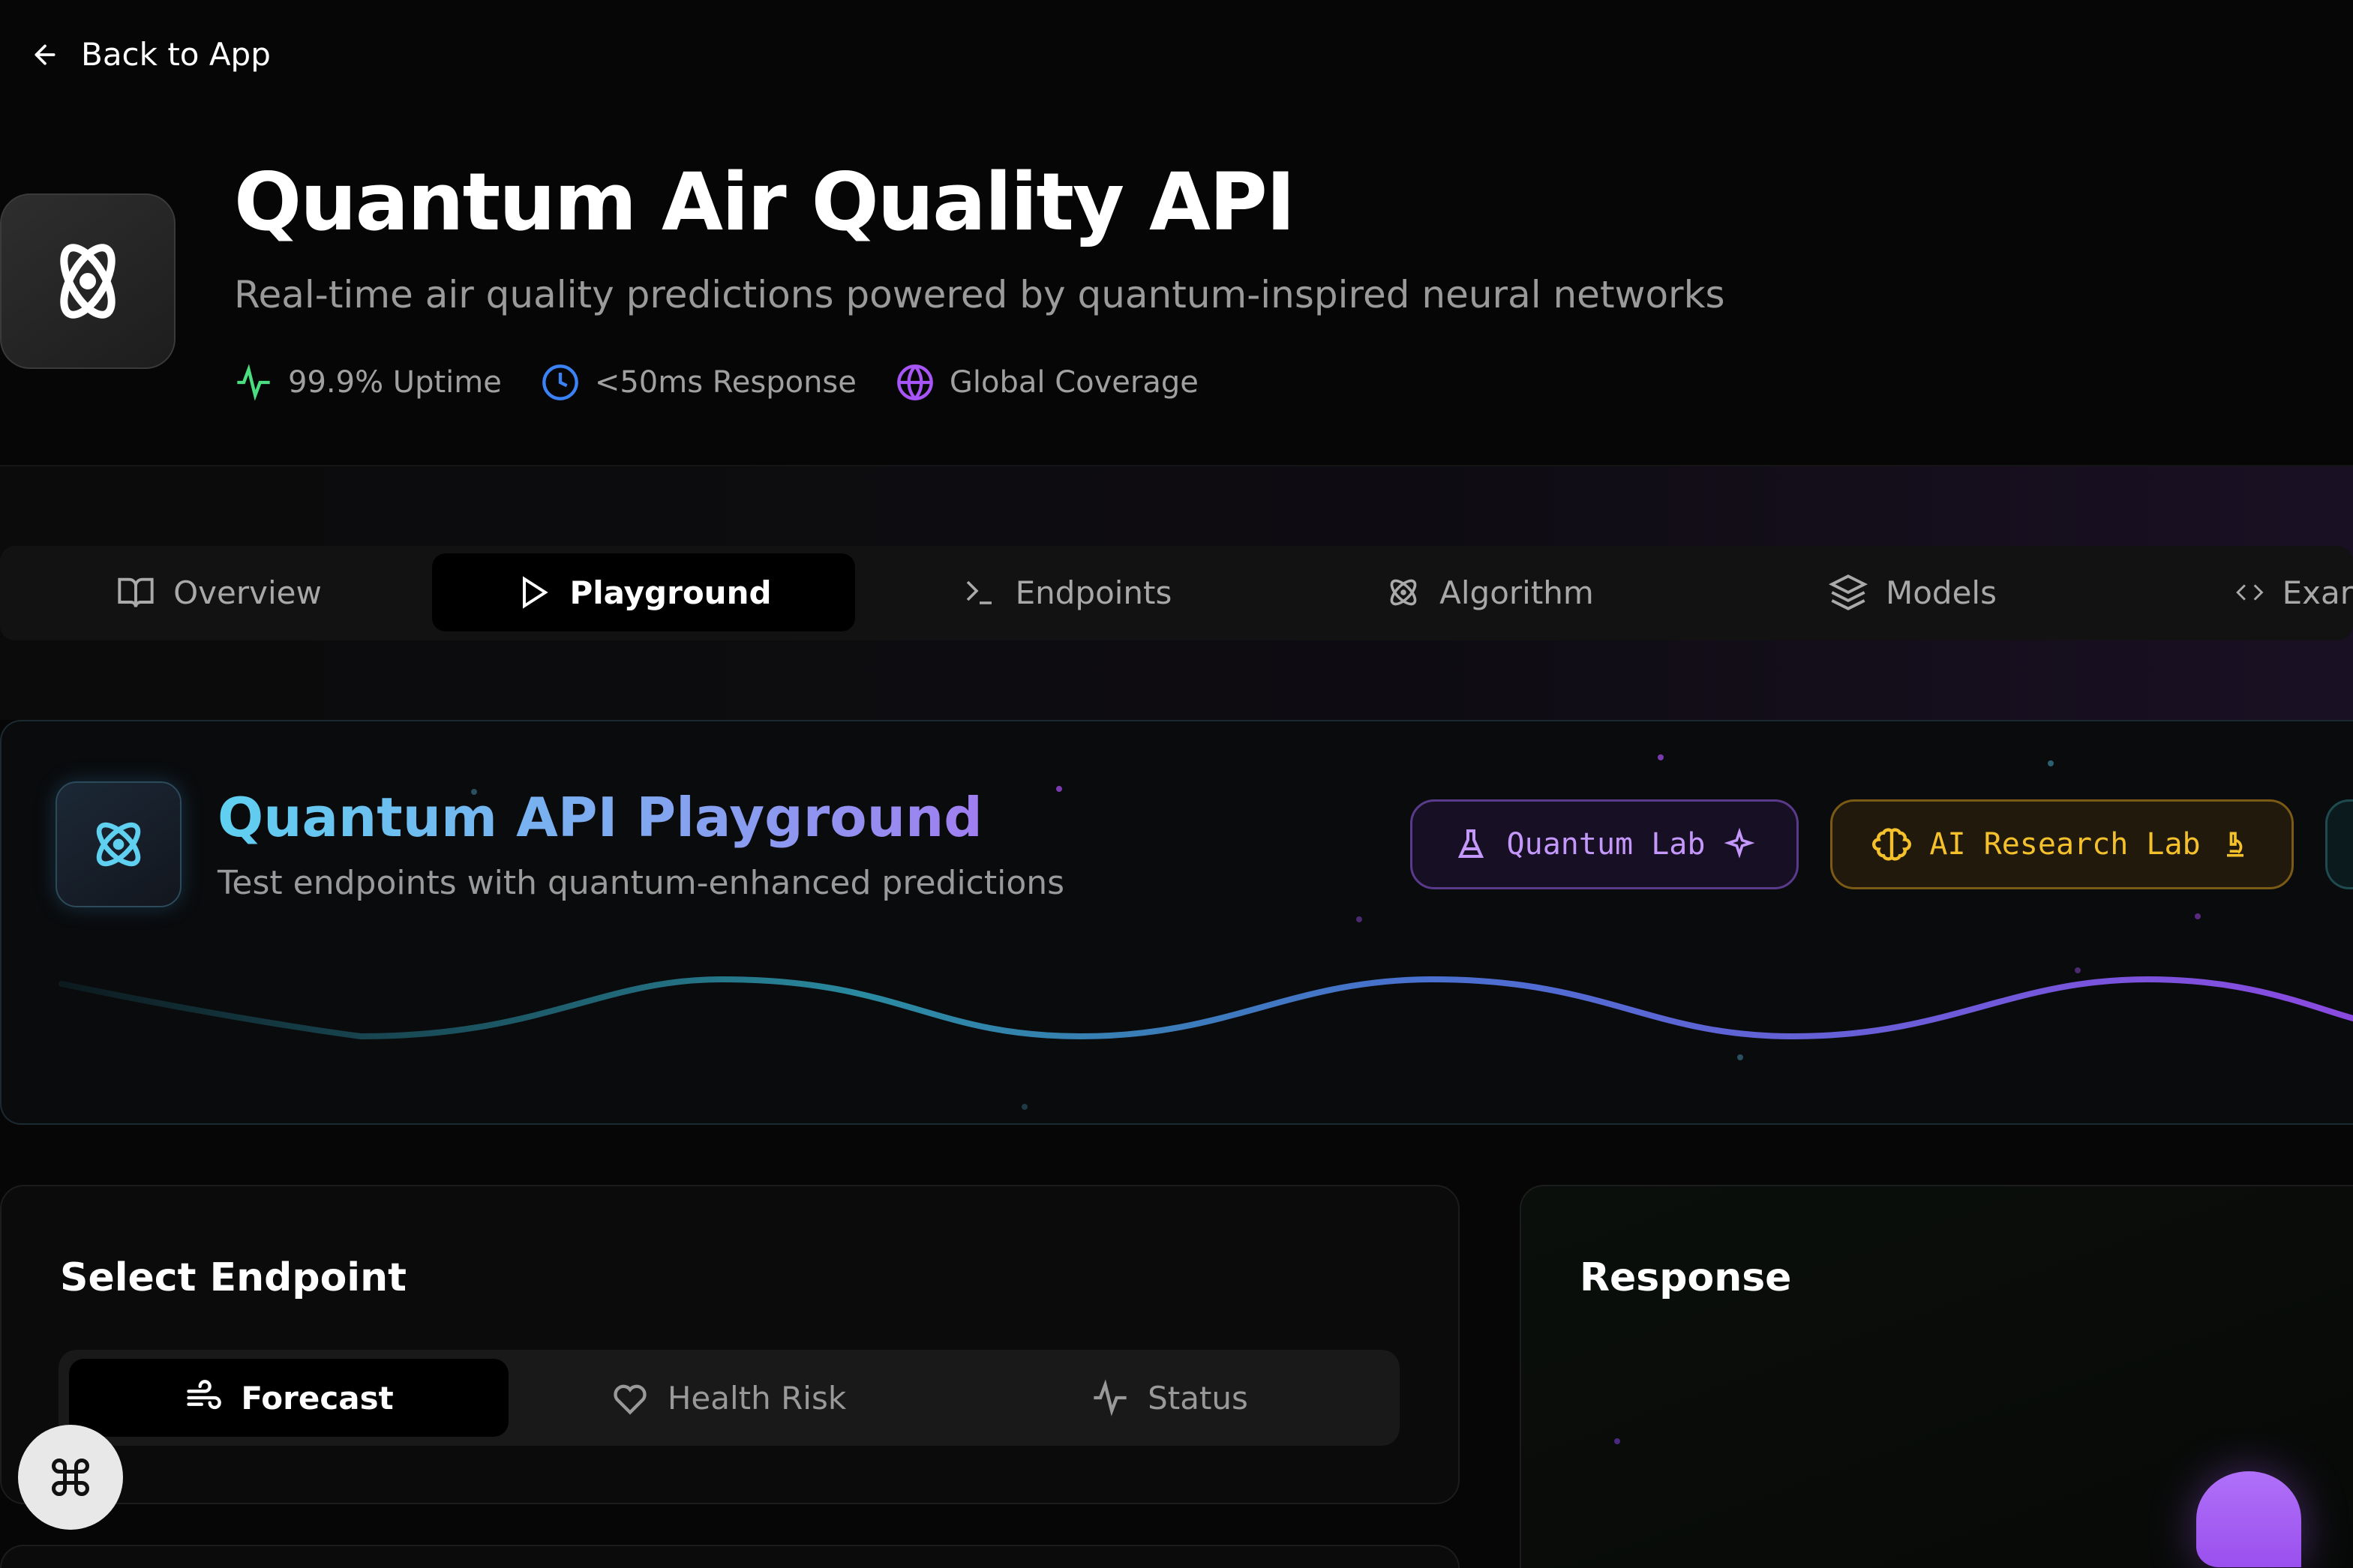 This screenshot has width=2353, height=1568. I want to click on tab-algorithm: Algorithm, so click(1489, 592).